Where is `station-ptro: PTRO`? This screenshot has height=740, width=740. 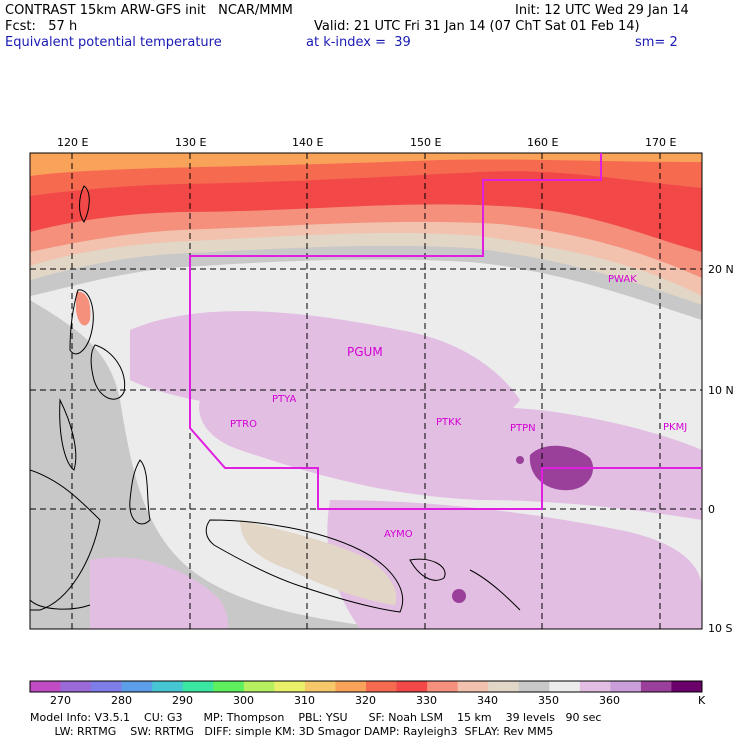
station-ptro: PTRO is located at coordinates (243, 424).